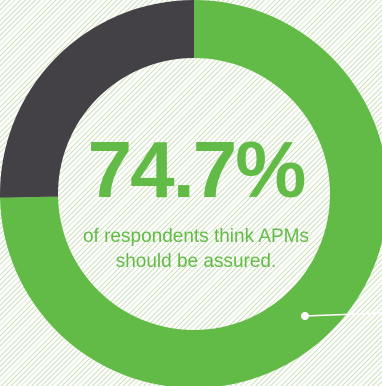  What do you see at coordinates (305, 316) in the screenshot?
I see `pointer-dot` at bounding box center [305, 316].